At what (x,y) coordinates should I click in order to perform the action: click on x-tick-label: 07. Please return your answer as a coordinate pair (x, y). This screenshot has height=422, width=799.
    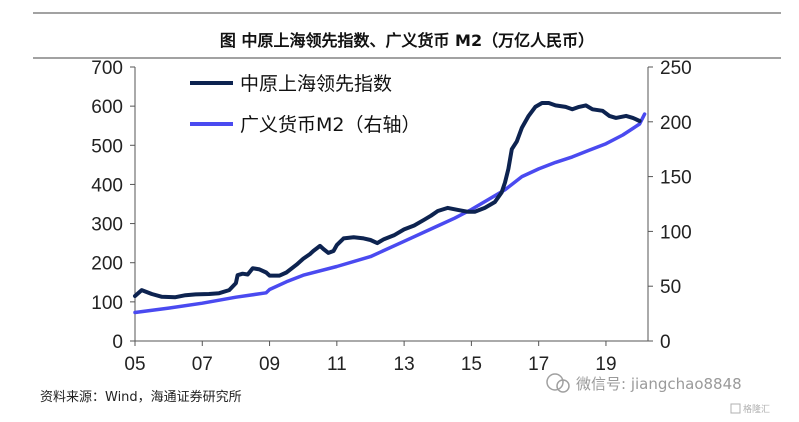
    Looking at the image, I should click on (202, 364).